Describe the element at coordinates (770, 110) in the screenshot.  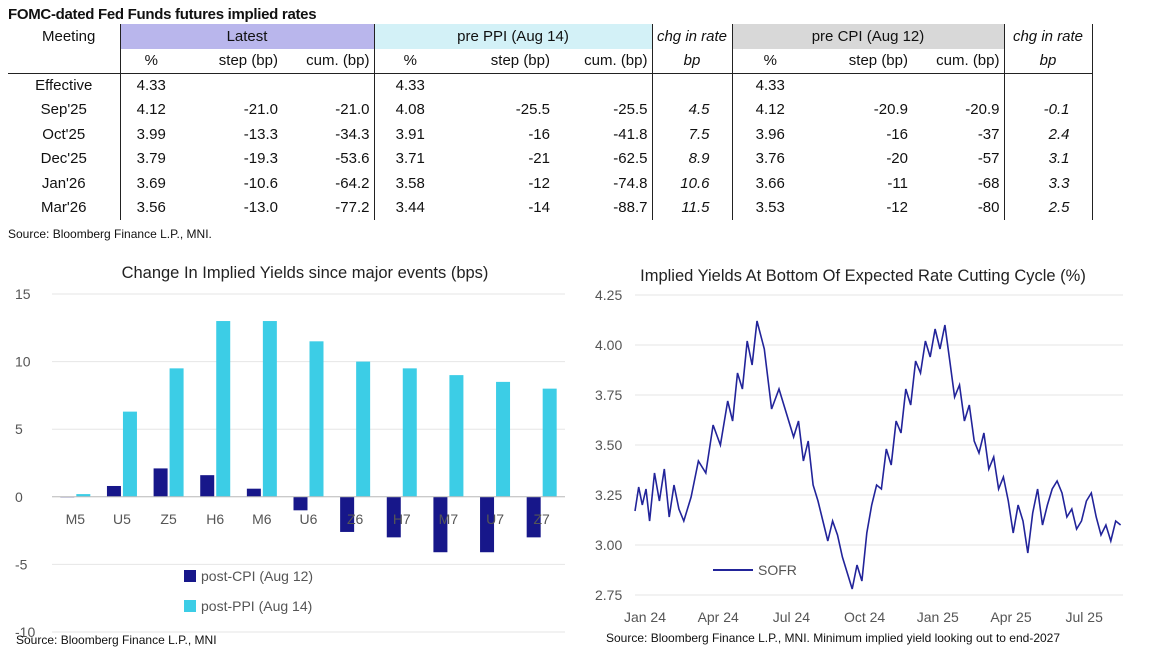
I see `cpi-pct-cell: 4.12` at that location.